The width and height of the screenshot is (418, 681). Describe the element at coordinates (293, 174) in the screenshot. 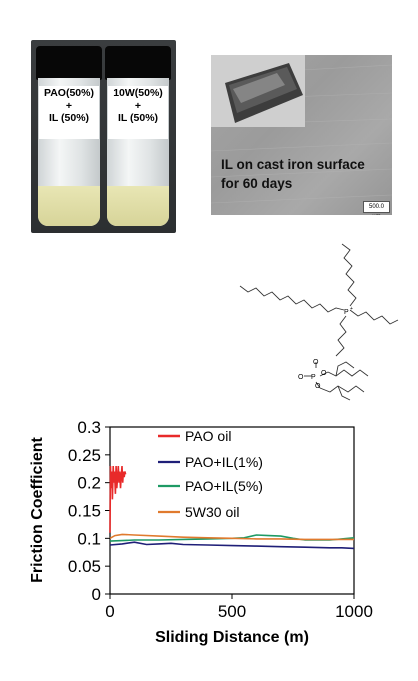

I see `iron-caption: IL on cast iron surface for 60 days` at that location.